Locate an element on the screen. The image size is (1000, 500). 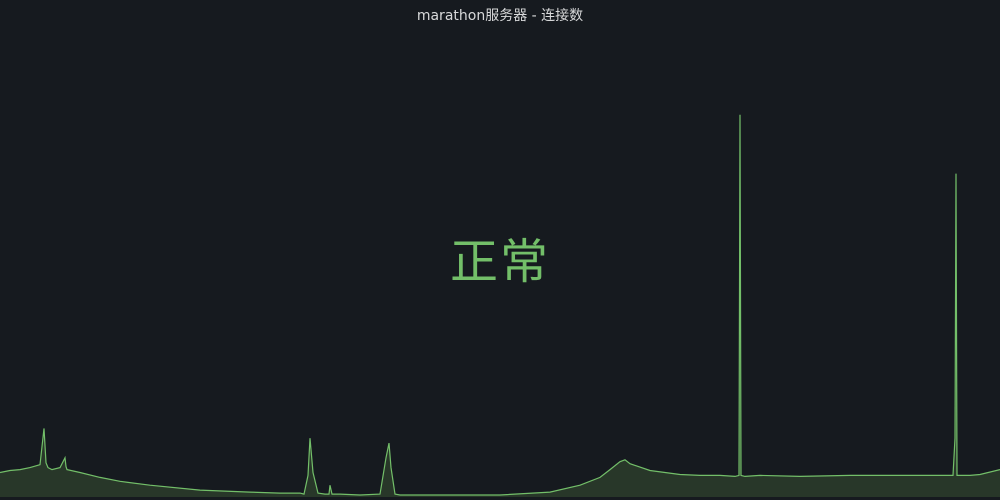
stat-value: 正常 is located at coordinates (499, 262).